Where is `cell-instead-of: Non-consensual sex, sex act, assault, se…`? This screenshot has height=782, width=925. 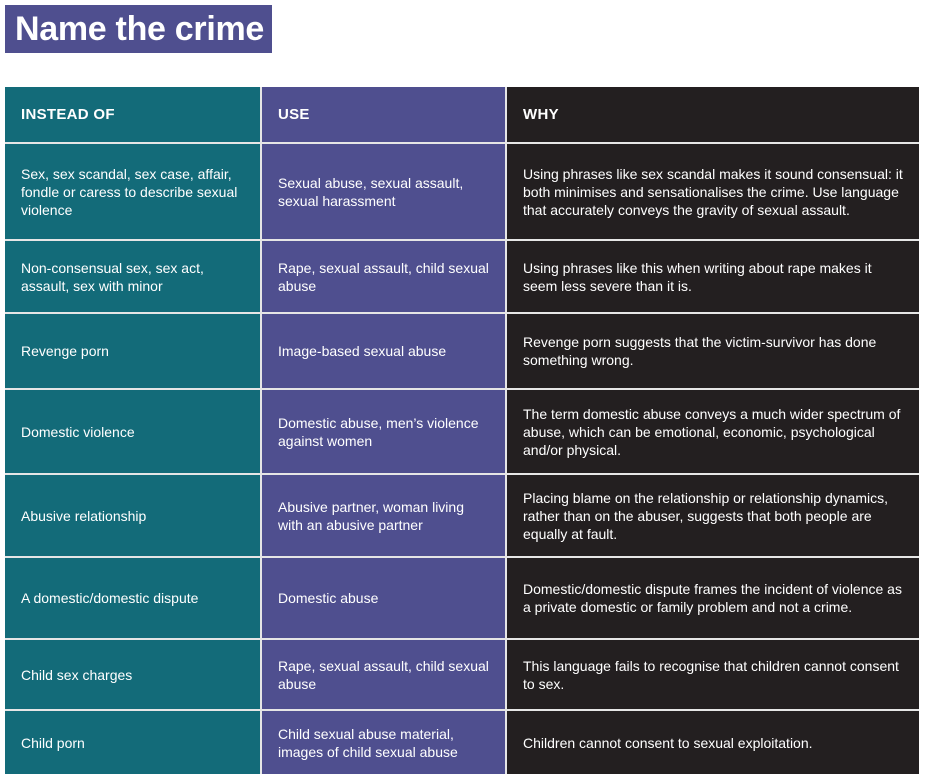 cell-instead-of: Non-consensual sex, sex act, assault, se… is located at coordinates (133, 276).